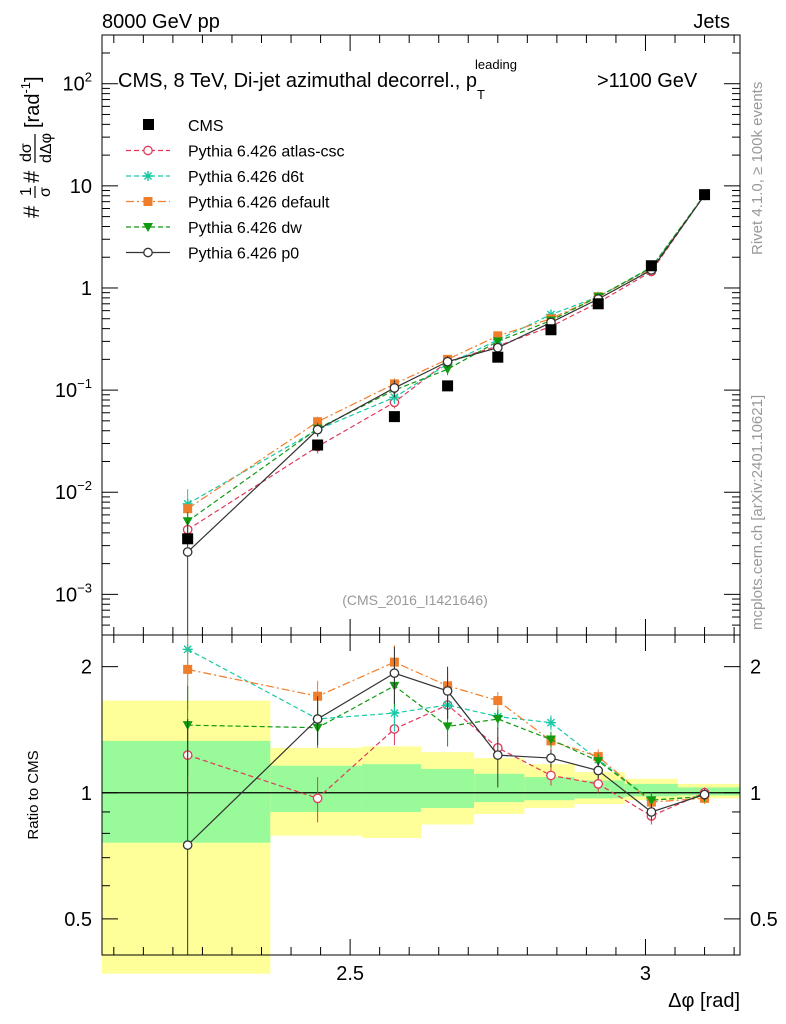  I want to click on ylabel-hash1: #, so click(31, 211).